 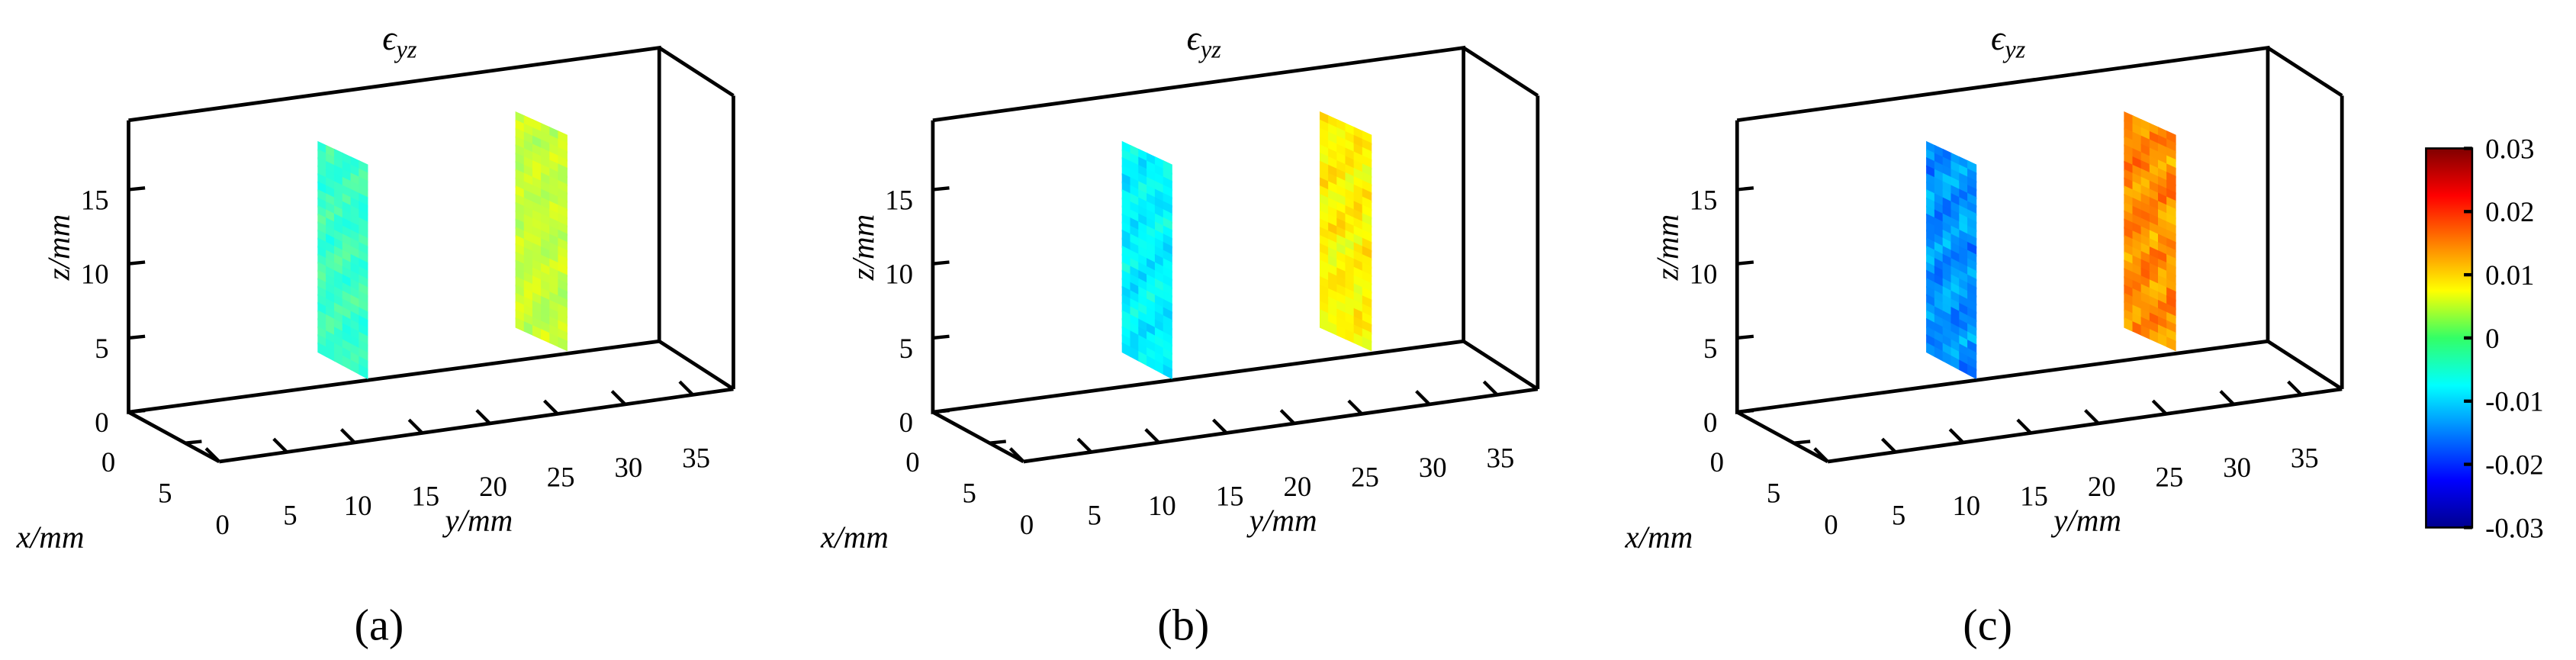 What do you see at coordinates (2485, 338) in the screenshot?
I see `colorbar: 0.03 0.02 0.01 0 -0.01 -0.02 -0.03` at bounding box center [2485, 338].